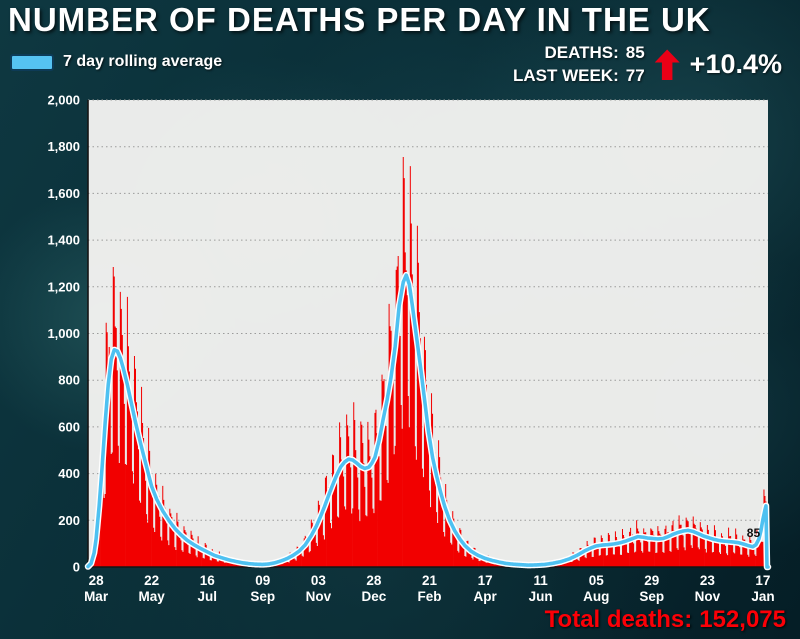 The height and width of the screenshot is (639, 800). I want to click on last-week-label: LAST WEEK:, so click(565, 75).